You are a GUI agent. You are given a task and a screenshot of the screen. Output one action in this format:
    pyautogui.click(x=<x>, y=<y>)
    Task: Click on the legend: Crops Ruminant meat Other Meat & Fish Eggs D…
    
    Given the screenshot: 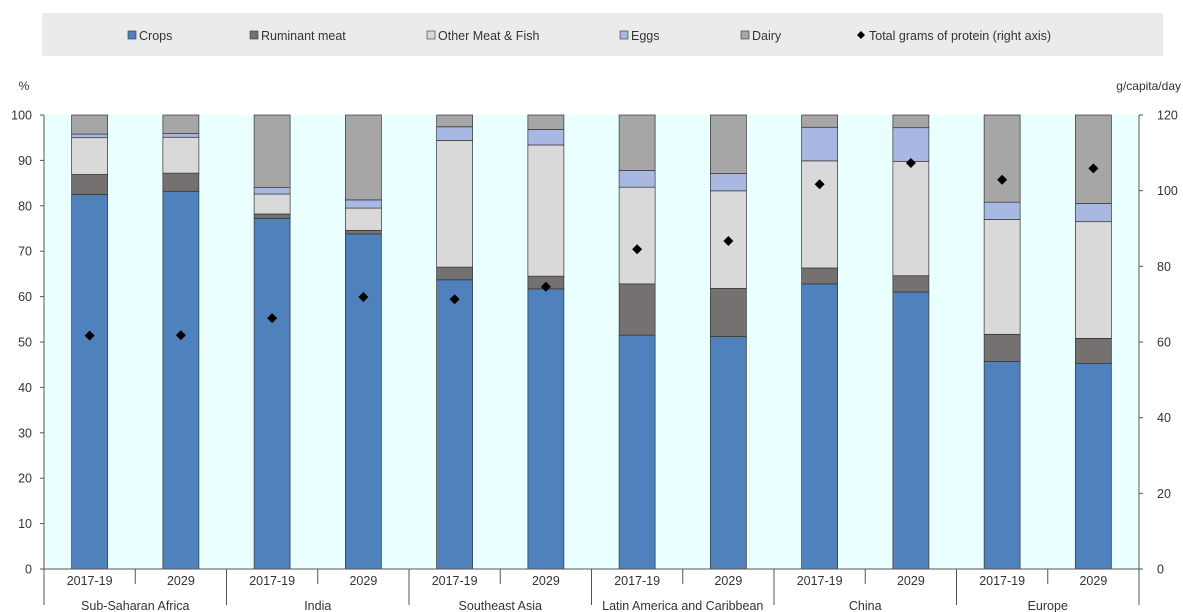 What is the action you would take?
    pyautogui.click(x=589, y=36)
    